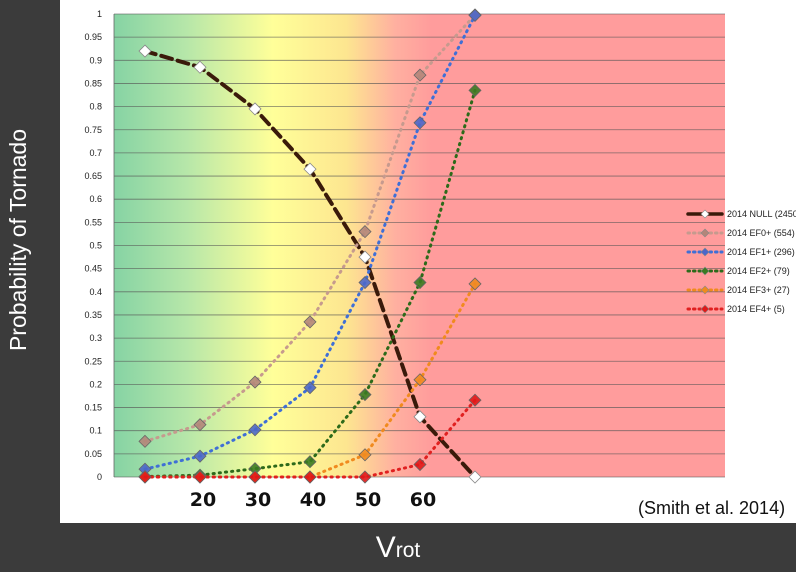 This screenshot has width=796, height=572. What do you see at coordinates (423, 500) in the screenshot?
I see `x-tick-label: 60` at bounding box center [423, 500].